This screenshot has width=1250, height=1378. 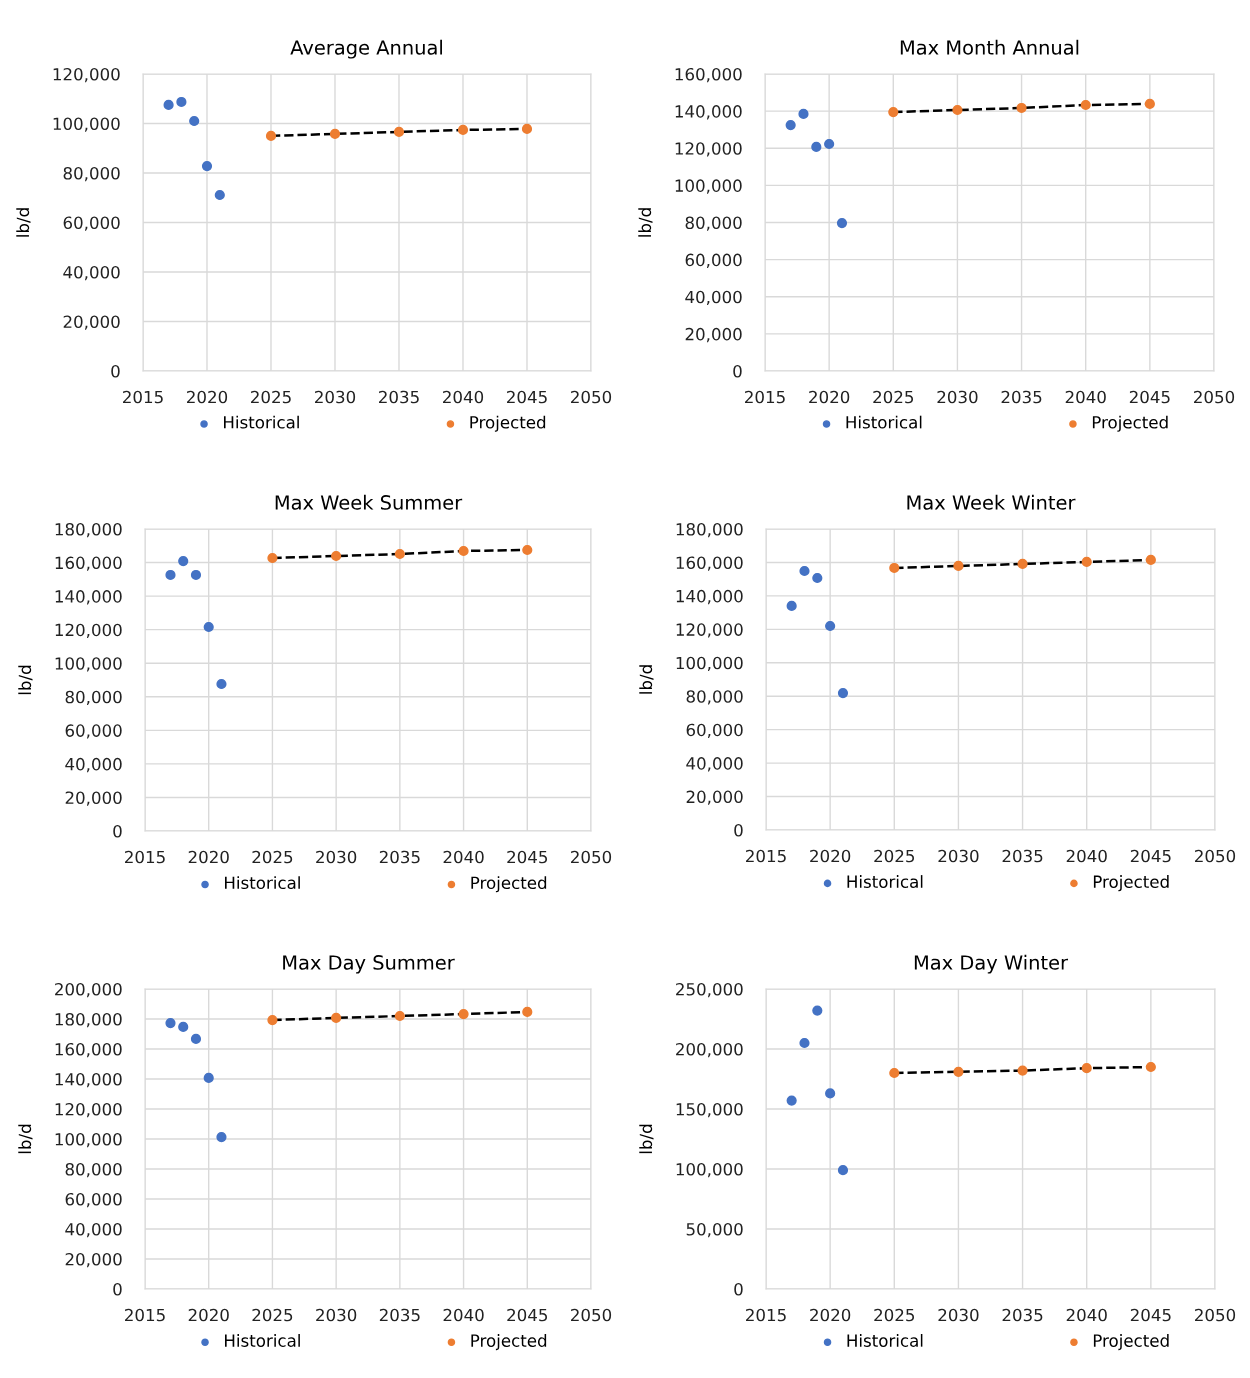 I want to click on chart-title: Average Annual, so click(x=366, y=49).